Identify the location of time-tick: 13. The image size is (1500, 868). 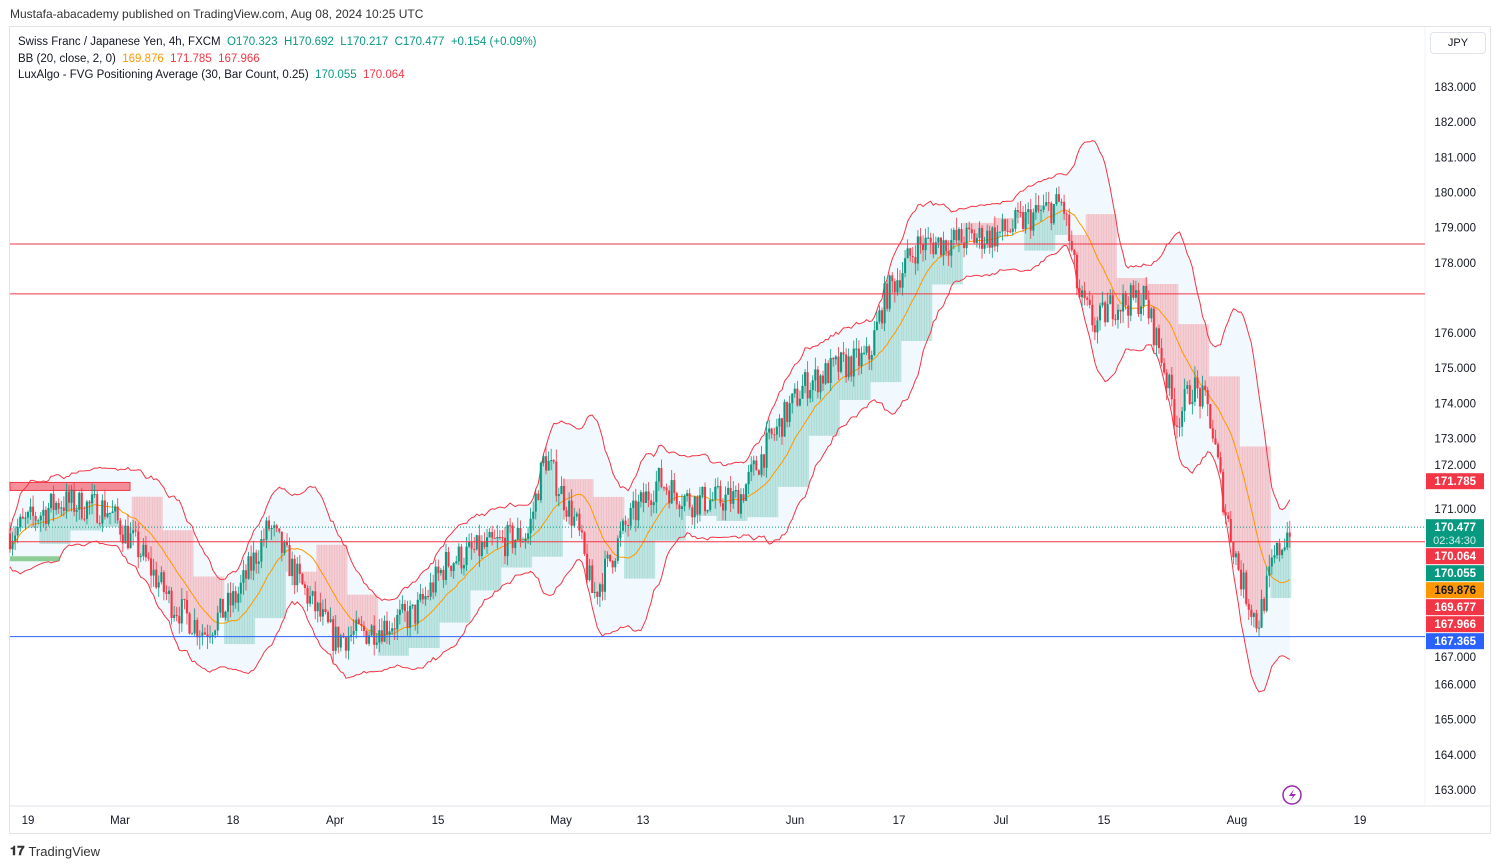
(643, 821).